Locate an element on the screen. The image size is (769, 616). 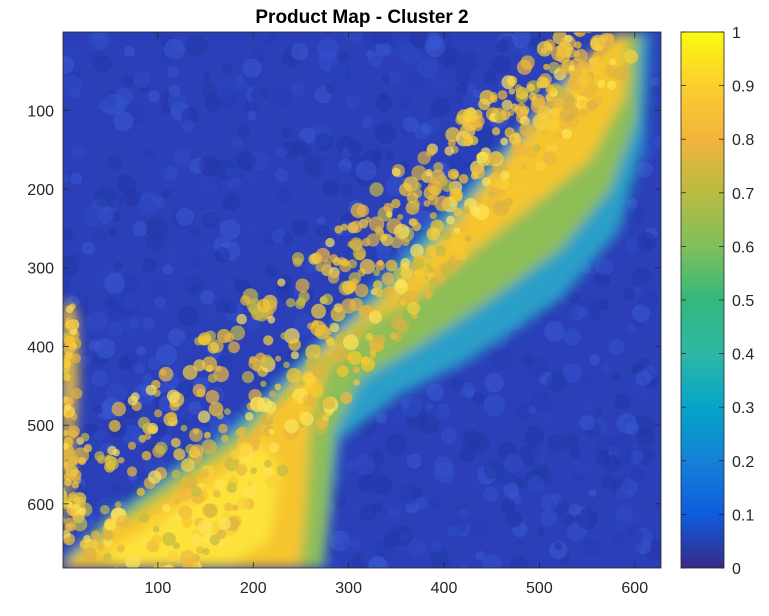
colorbar-tick-label: 0.1 is located at coordinates (743, 515).